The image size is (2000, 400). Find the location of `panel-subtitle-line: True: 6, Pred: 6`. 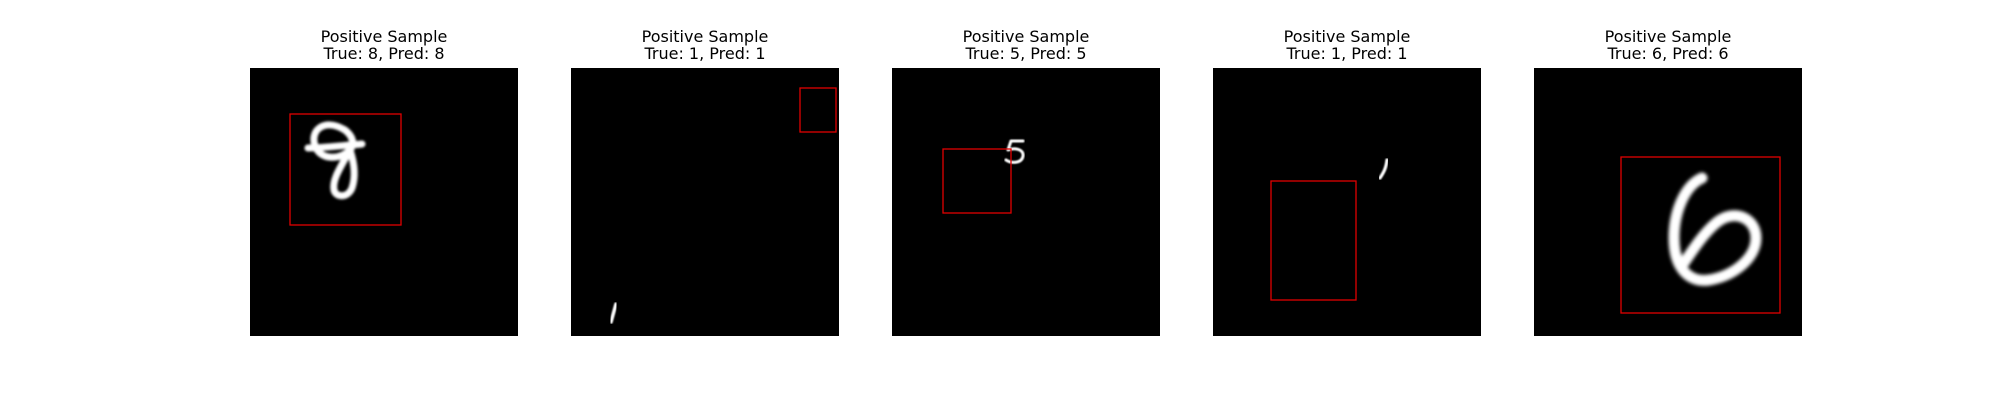

panel-subtitle-line: True: 6, Pred: 6 is located at coordinates (1668, 53).